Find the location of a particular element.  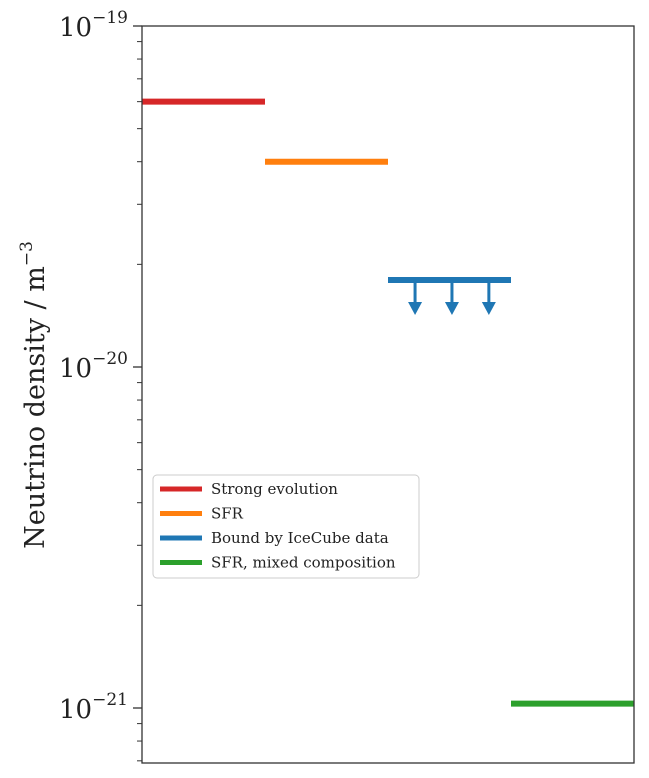

y-tick-exponent: −19 is located at coordinates (110, 18).